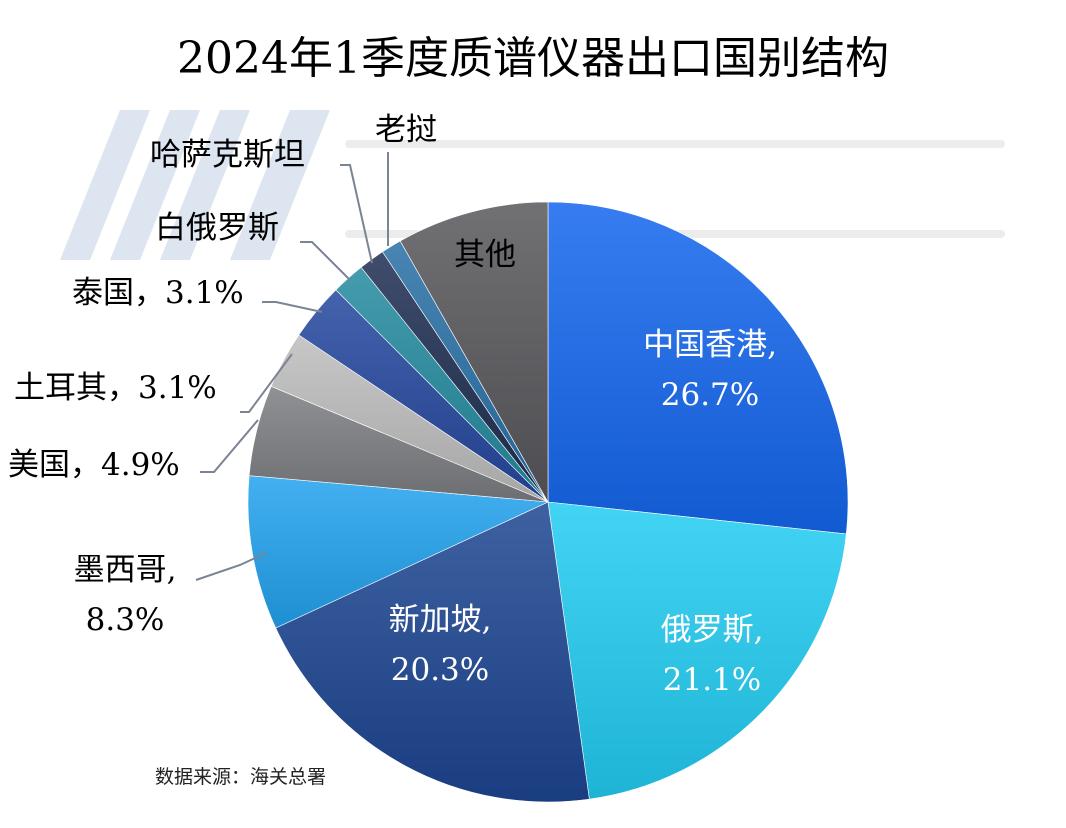 The width and height of the screenshot is (1066, 828). Describe the element at coordinates (125, 620) in the screenshot. I see `data-label-line: 8.3%` at that location.